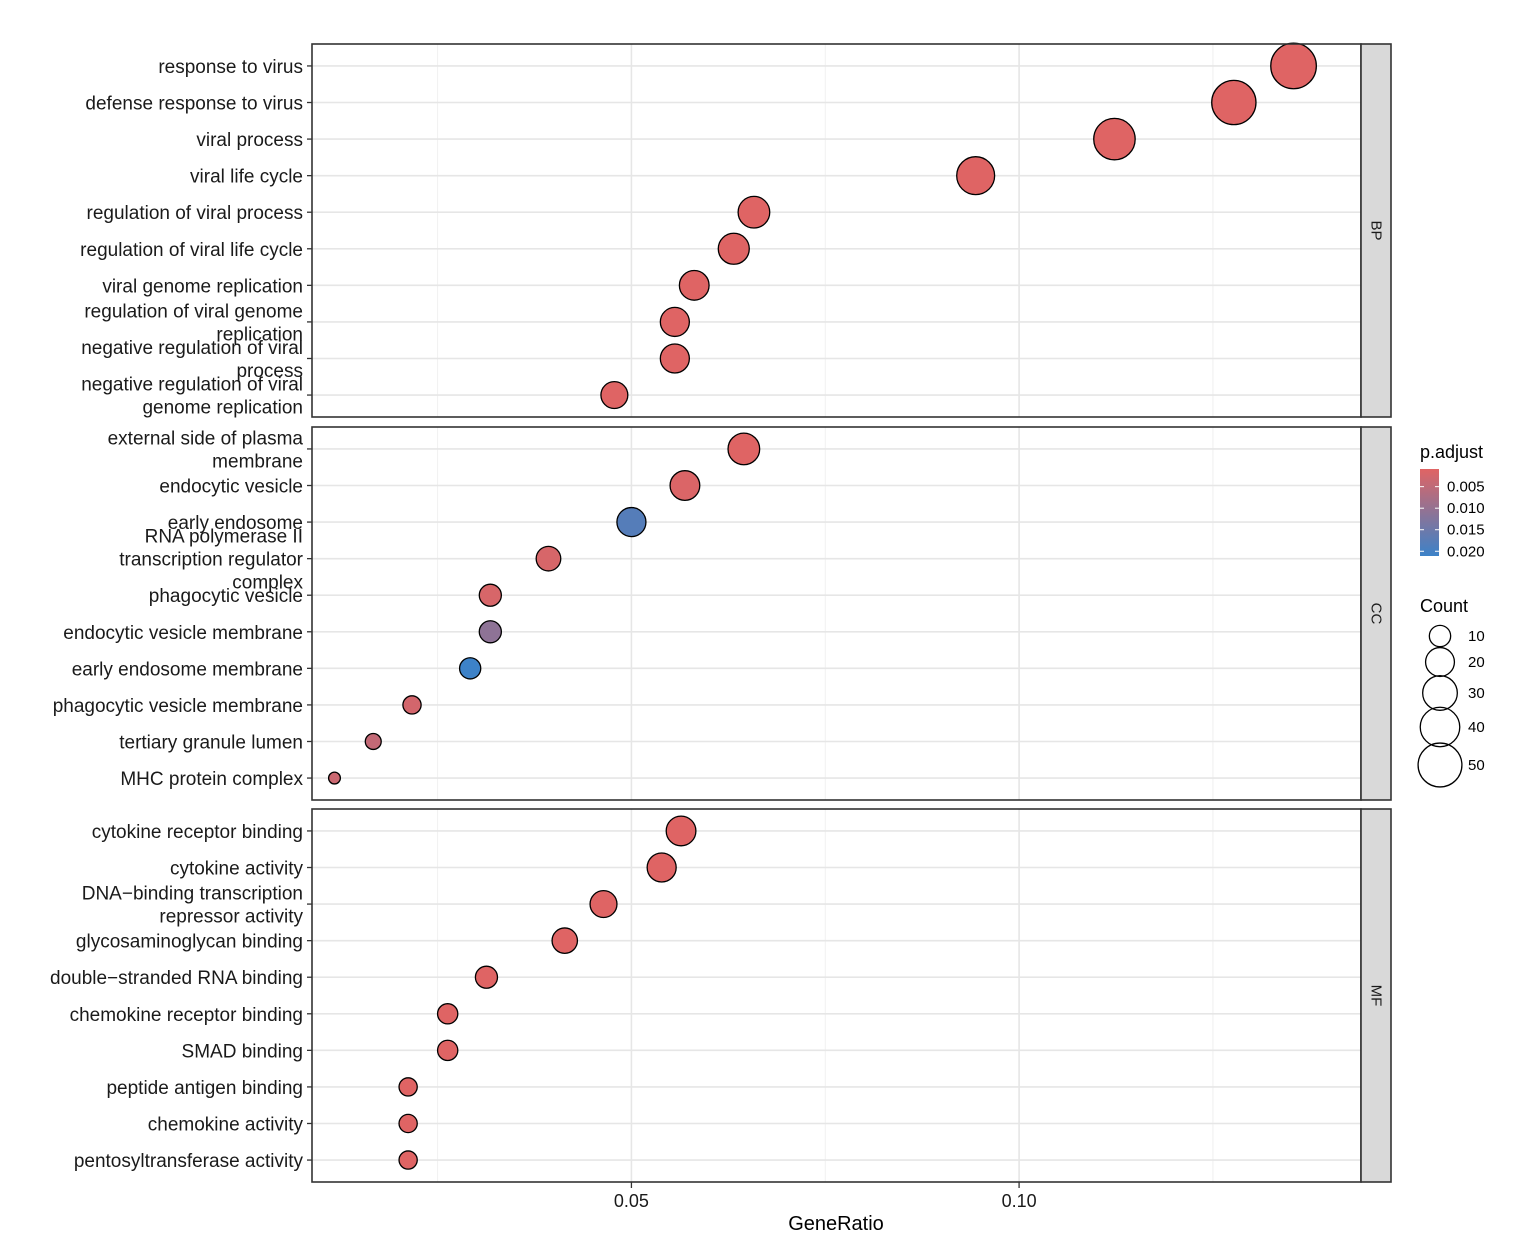  Describe the element at coordinates (226, 596) in the screenshot. I see `y-tick-label: phagocytic vesicle` at that location.